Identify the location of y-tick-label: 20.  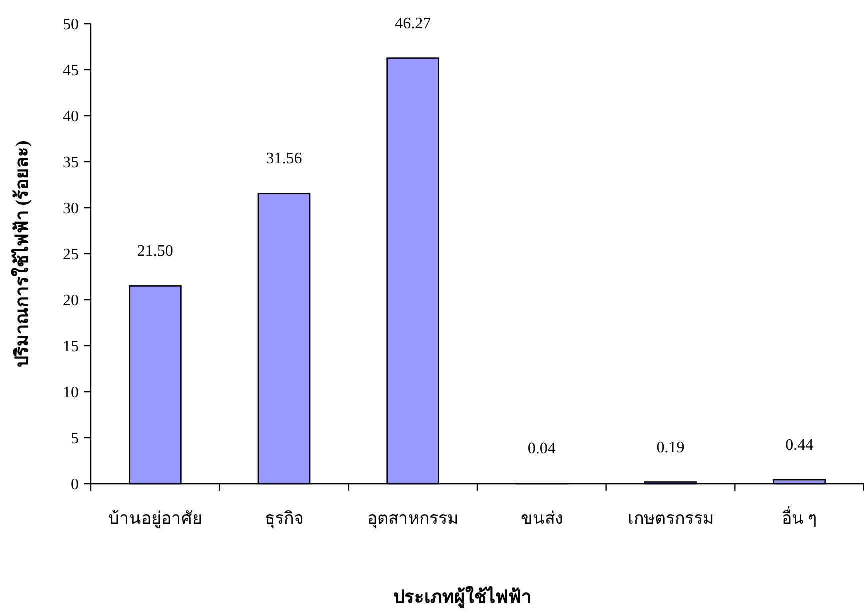
(71, 301).